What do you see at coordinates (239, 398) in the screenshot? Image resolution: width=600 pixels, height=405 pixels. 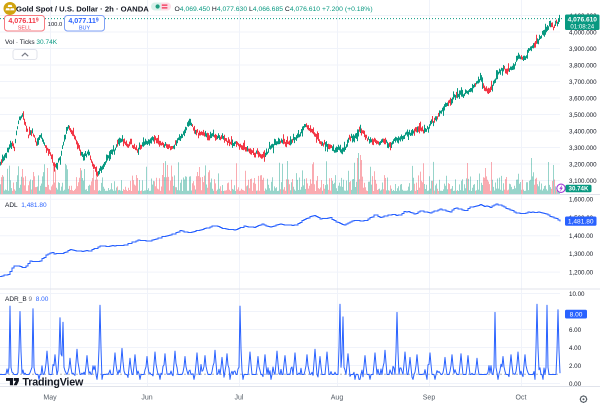 I see `svg-text: Jul` at bounding box center [239, 398].